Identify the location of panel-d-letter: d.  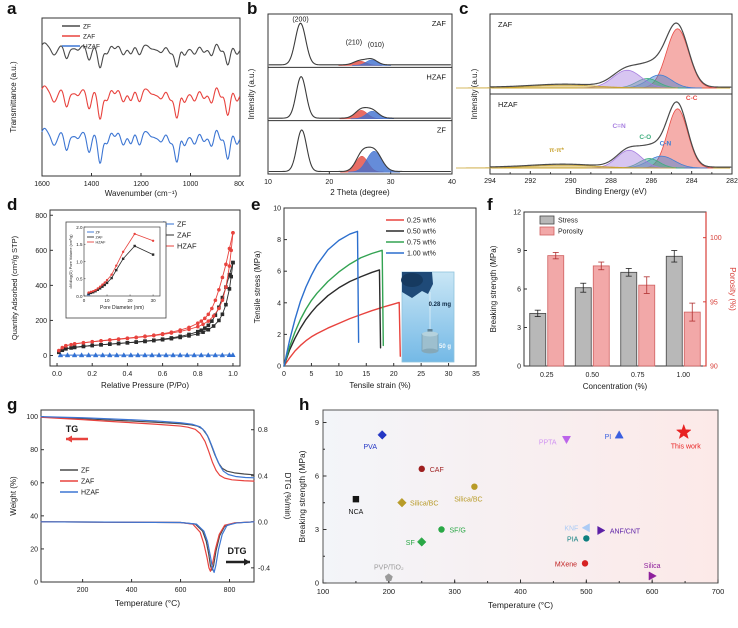
(12, 204).